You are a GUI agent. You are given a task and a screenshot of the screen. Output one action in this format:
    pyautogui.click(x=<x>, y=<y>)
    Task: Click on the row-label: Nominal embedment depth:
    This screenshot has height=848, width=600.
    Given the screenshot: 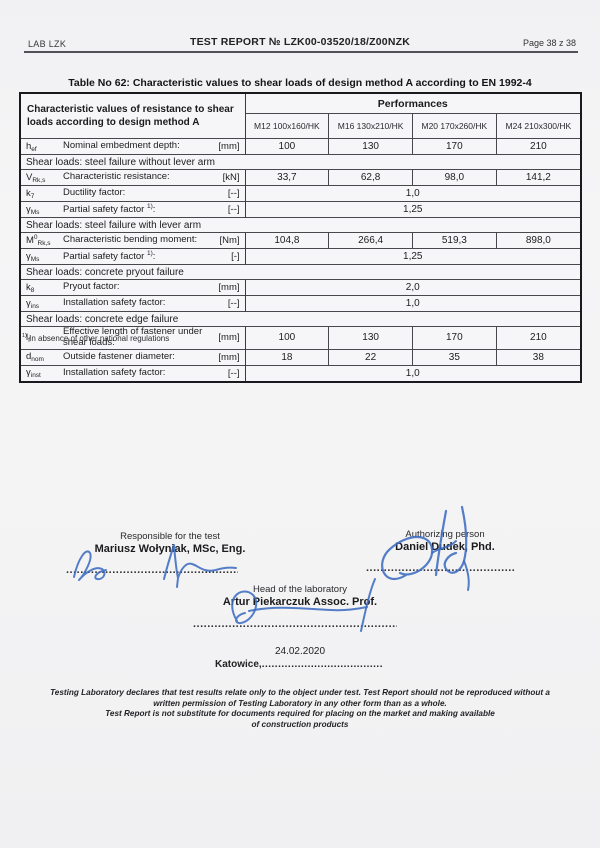 What is the action you would take?
    pyautogui.click(x=135, y=146)
    